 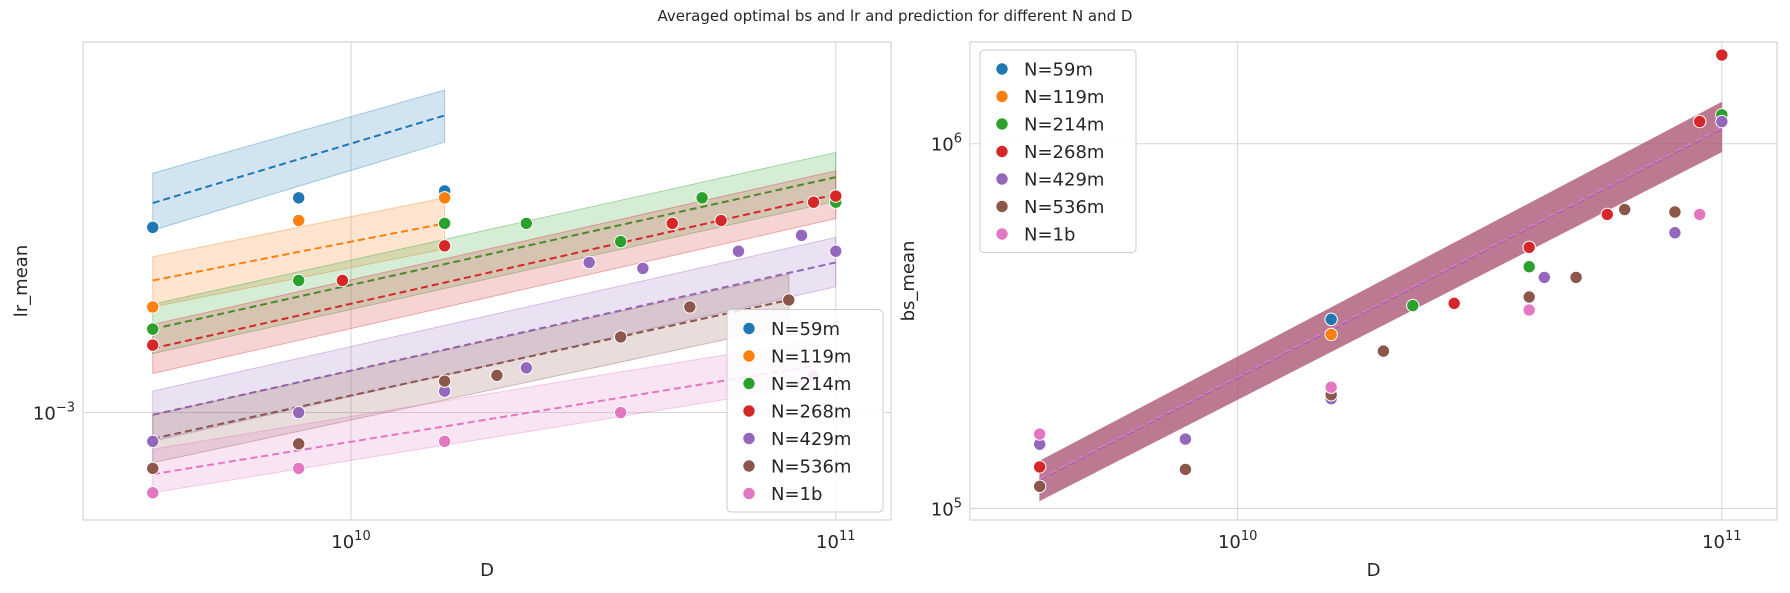 What do you see at coordinates (54, 413) in the screenshot?
I see `y-tick-label: 10⁻³` at bounding box center [54, 413].